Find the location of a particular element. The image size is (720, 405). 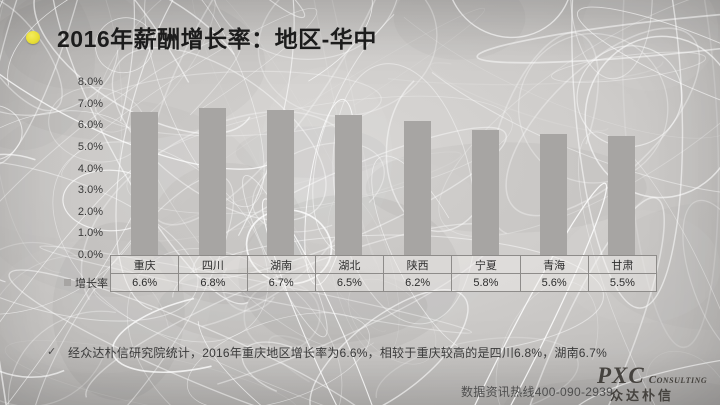

table-category-cell: 湖南 is located at coordinates (281, 264).